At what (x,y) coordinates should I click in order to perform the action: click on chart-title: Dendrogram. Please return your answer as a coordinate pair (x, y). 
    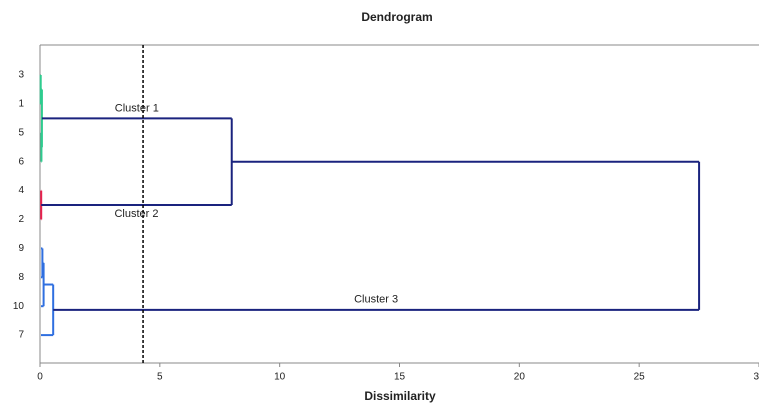
    Looking at the image, I should click on (396, 17).